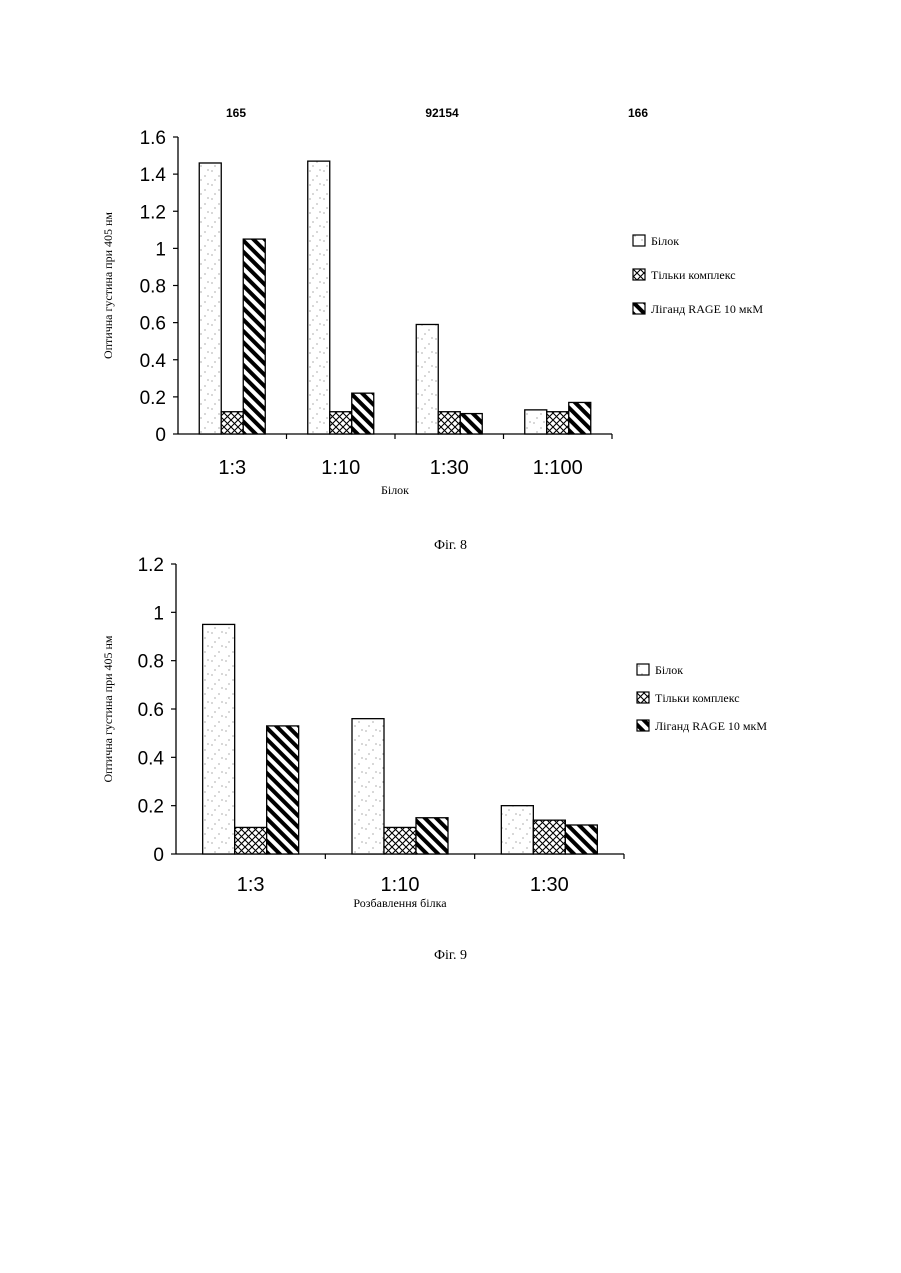  What do you see at coordinates (151, 807) in the screenshot?
I see `y-tick-label: 0.2` at bounding box center [151, 807].